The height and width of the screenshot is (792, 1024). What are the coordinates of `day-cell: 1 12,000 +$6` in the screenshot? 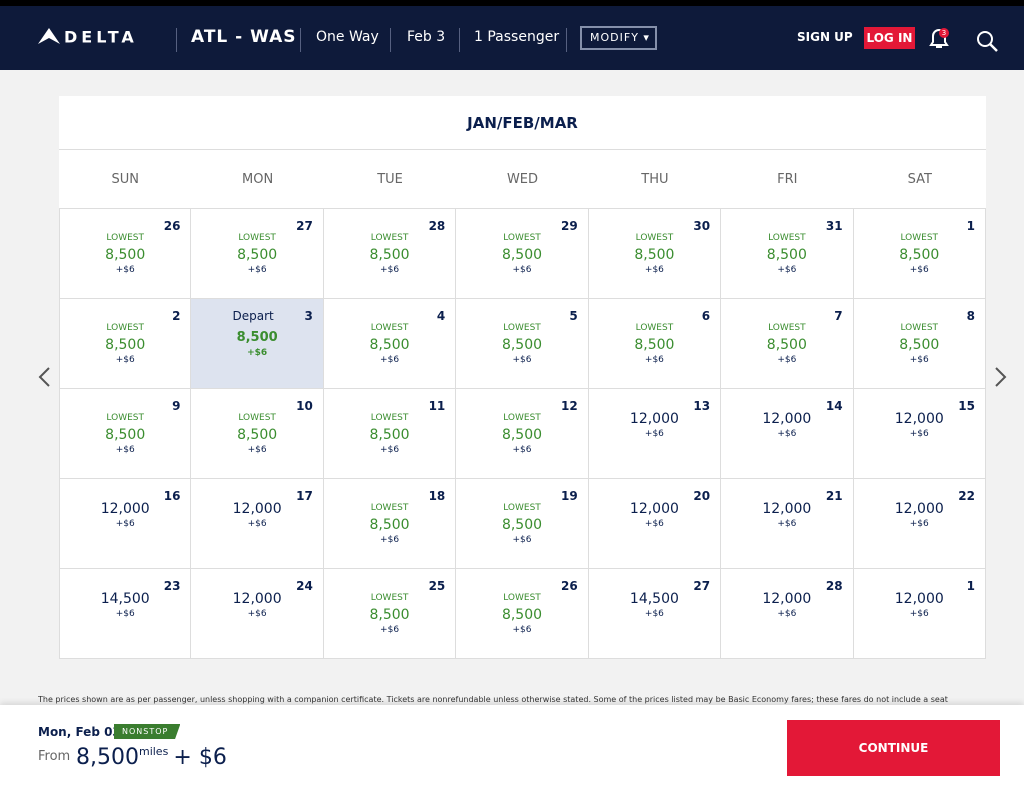 It's located at (919, 614).